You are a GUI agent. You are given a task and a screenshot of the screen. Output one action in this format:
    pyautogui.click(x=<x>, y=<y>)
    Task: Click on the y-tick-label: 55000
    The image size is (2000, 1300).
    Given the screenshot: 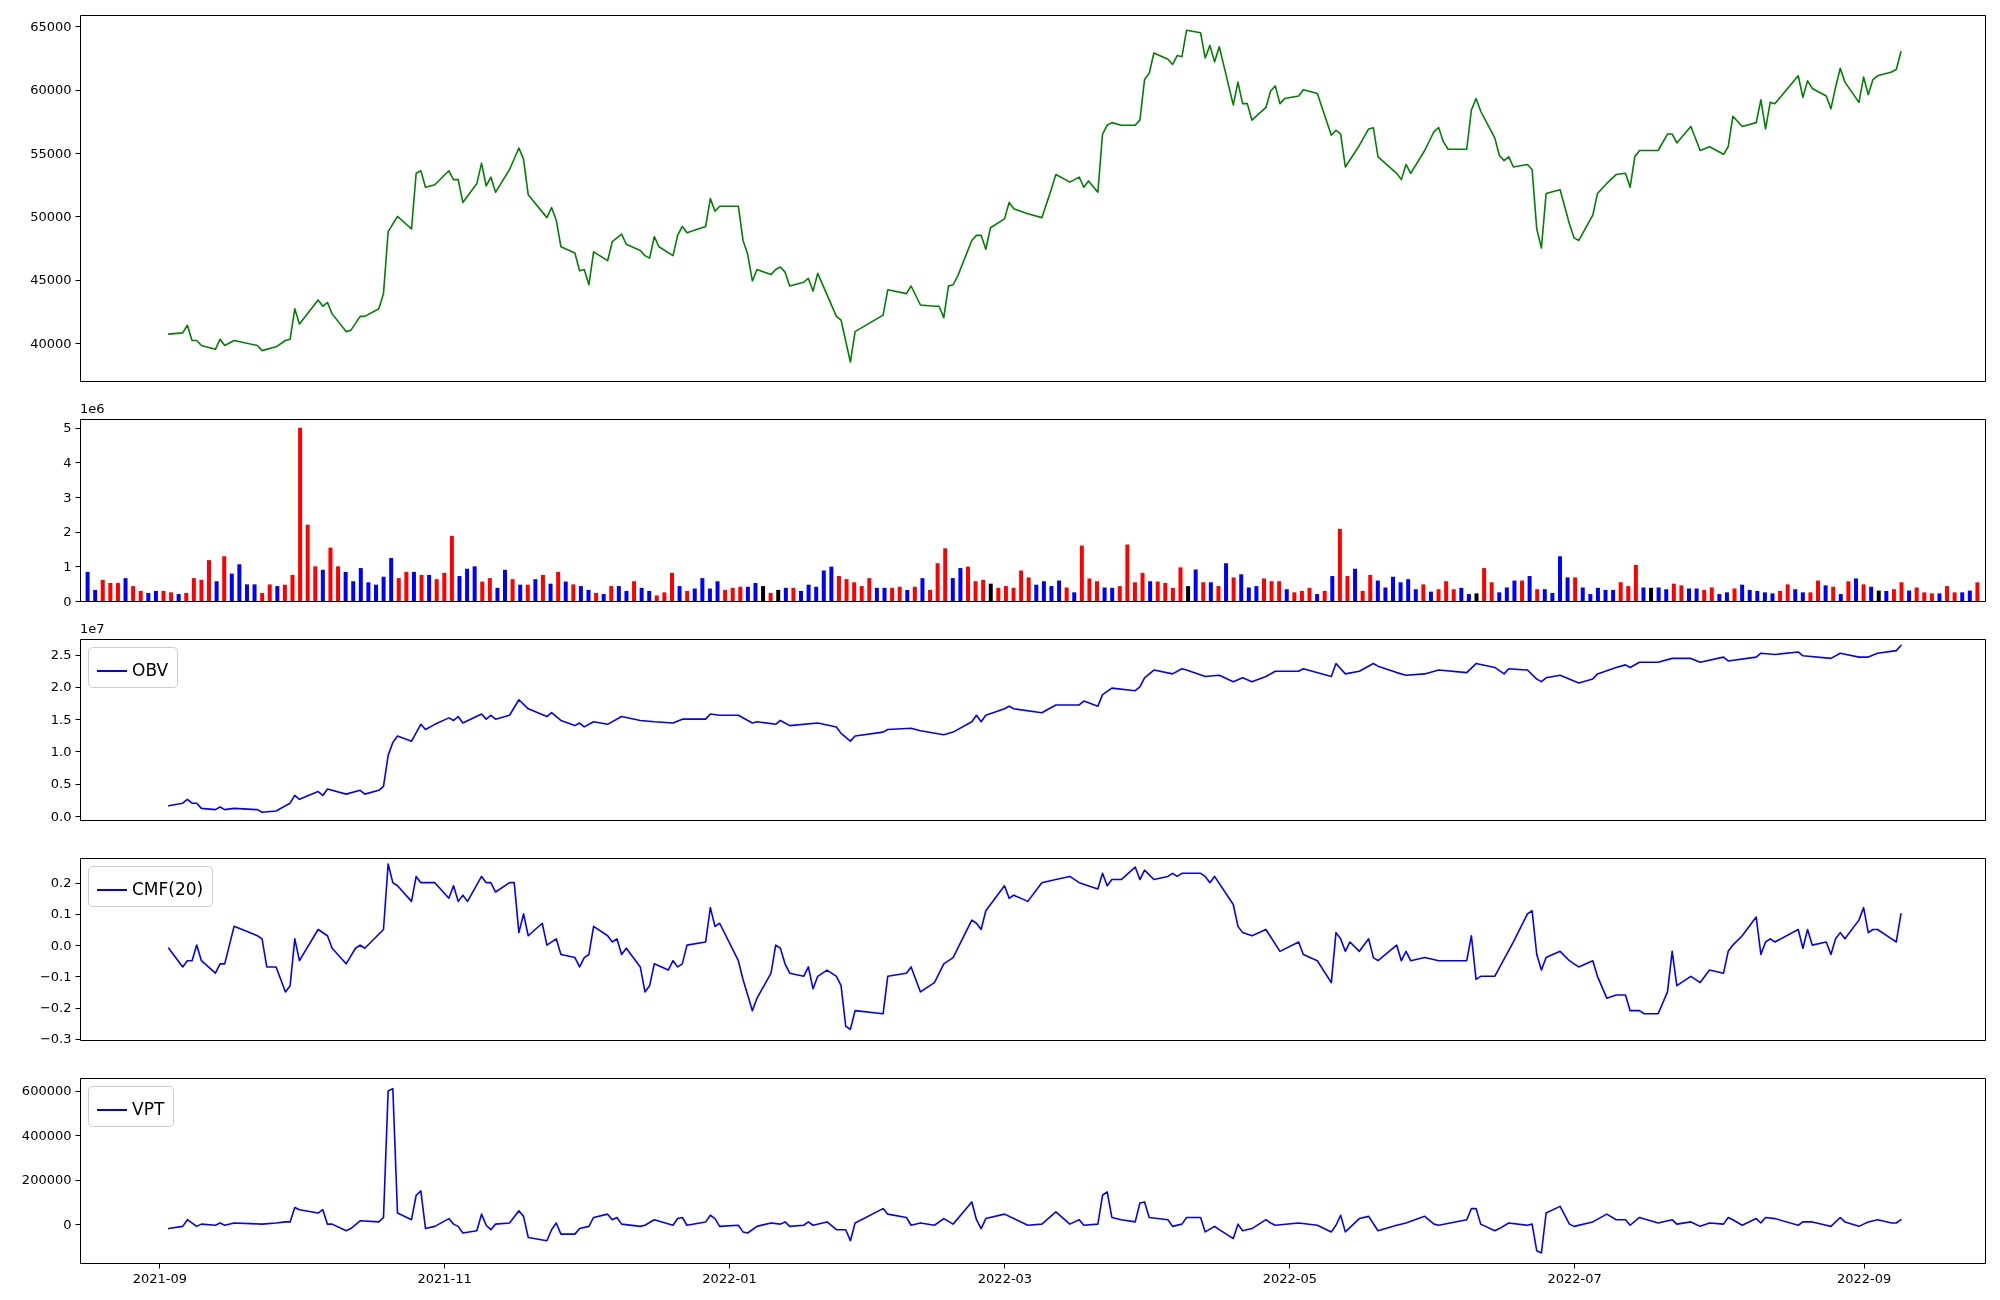 What is the action you would take?
    pyautogui.click(x=51, y=153)
    